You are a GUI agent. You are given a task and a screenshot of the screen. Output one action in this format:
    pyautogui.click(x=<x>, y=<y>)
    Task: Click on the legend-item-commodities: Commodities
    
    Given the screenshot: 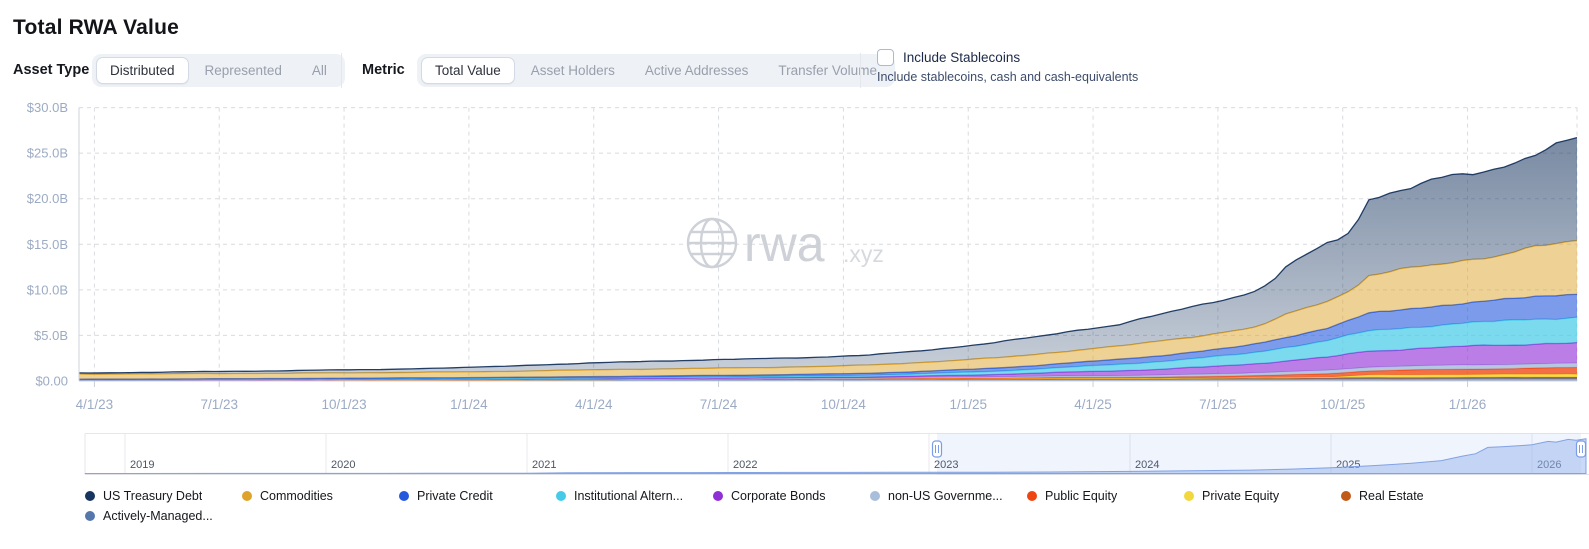 What is the action you would take?
    pyautogui.click(x=320, y=496)
    